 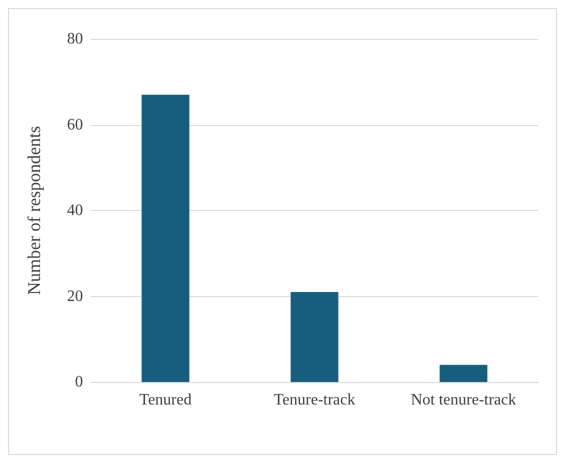 What do you see at coordinates (165, 400) in the screenshot?
I see `x-tick-label: Tenured` at bounding box center [165, 400].